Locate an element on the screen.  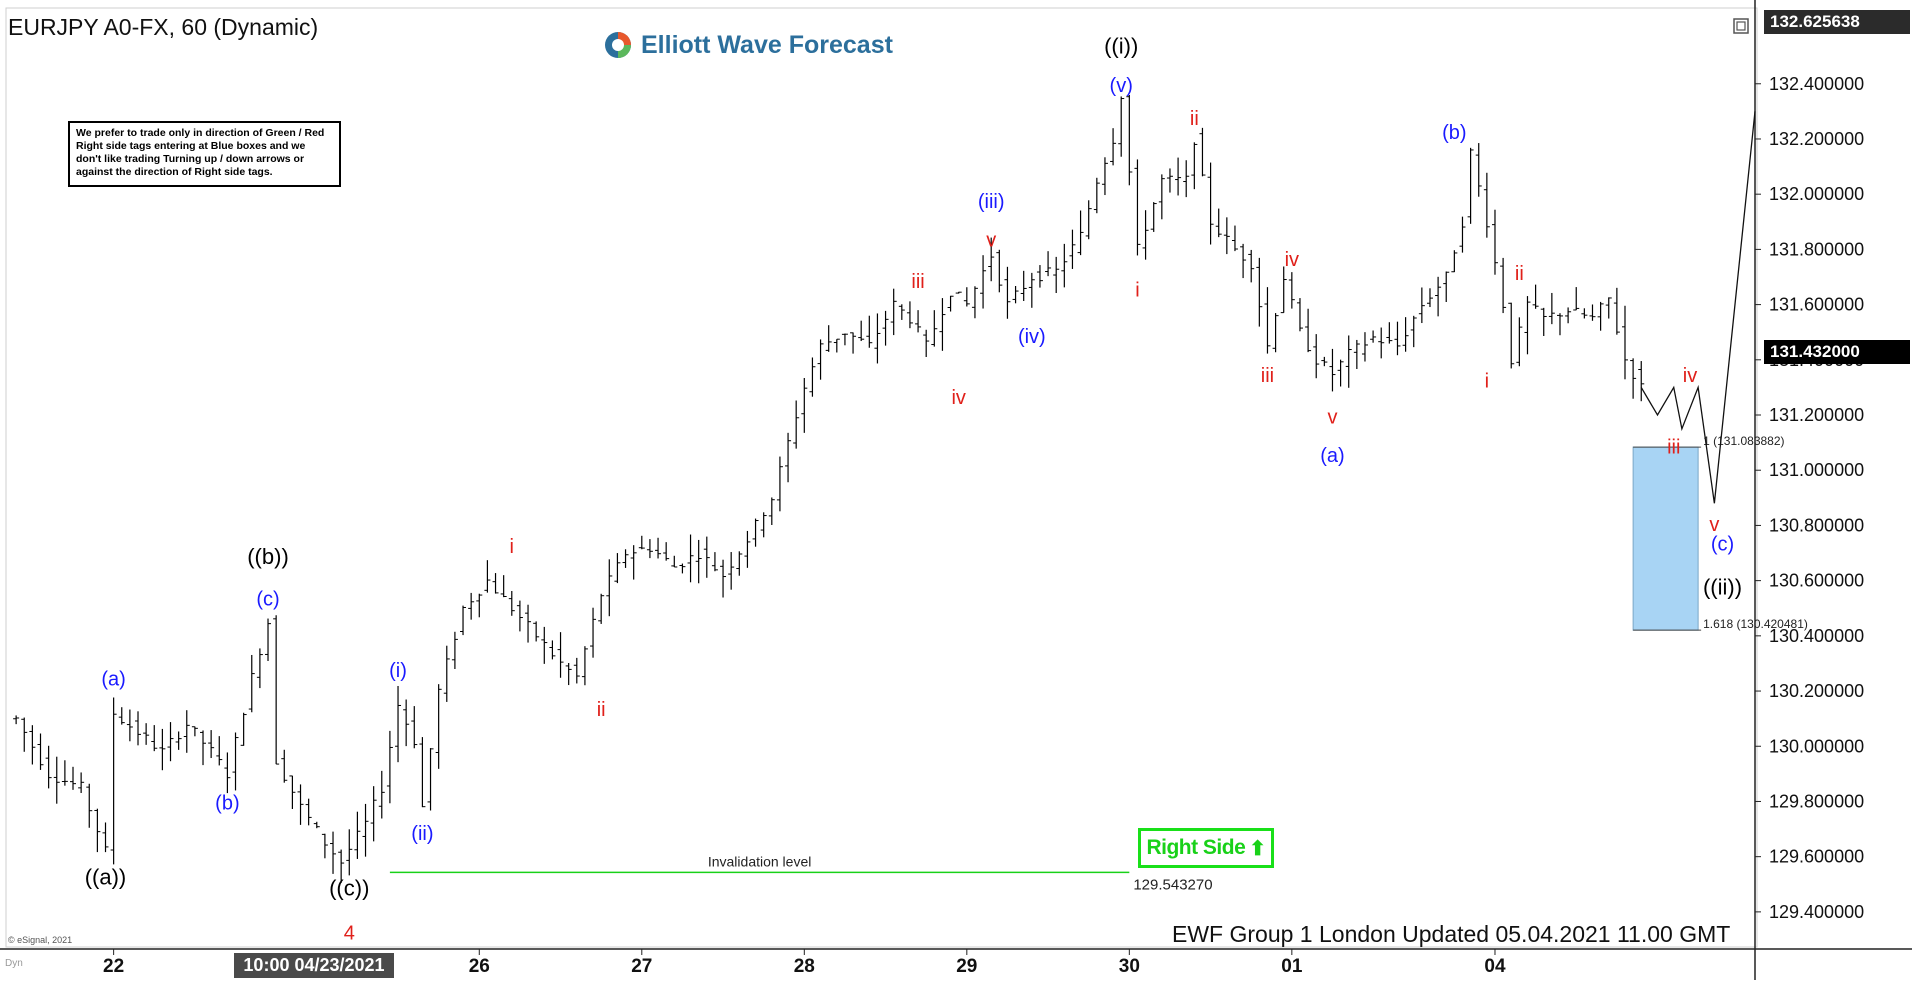
copyright-text: © eSignal, 2021 is located at coordinates (40, 940).